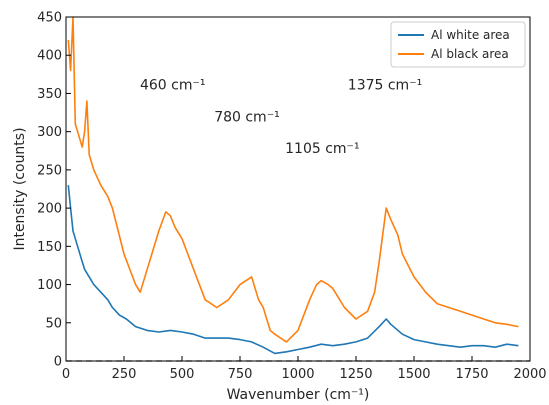  Describe the element at coordinates (49, 94) in the screenshot. I see `y-tick-label: 350` at that location.